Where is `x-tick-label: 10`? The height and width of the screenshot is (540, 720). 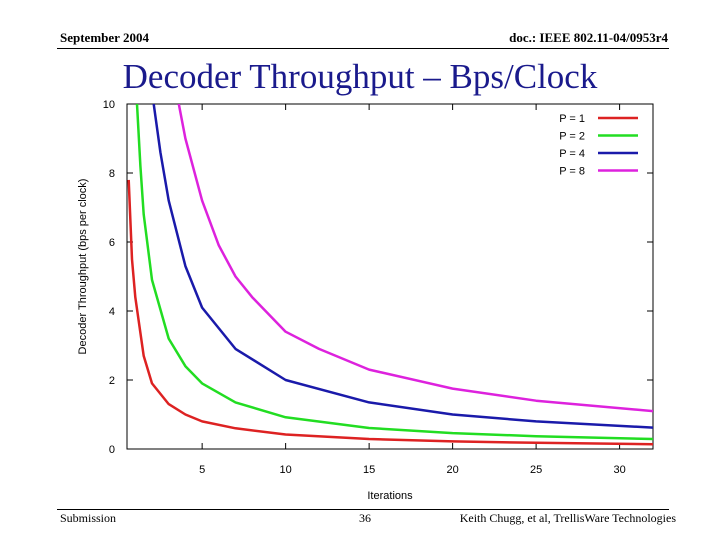 x-tick-label: 10 is located at coordinates (286, 470).